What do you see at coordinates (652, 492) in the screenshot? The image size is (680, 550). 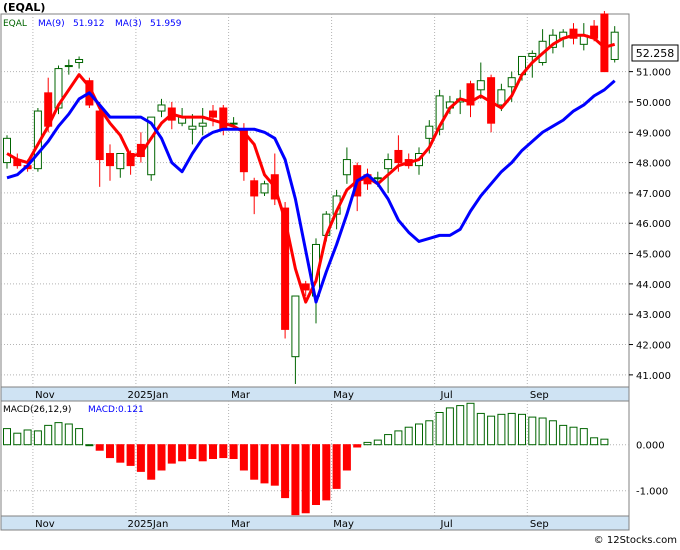 I see `y-tick-label-macd: -1.000` at bounding box center [652, 492].